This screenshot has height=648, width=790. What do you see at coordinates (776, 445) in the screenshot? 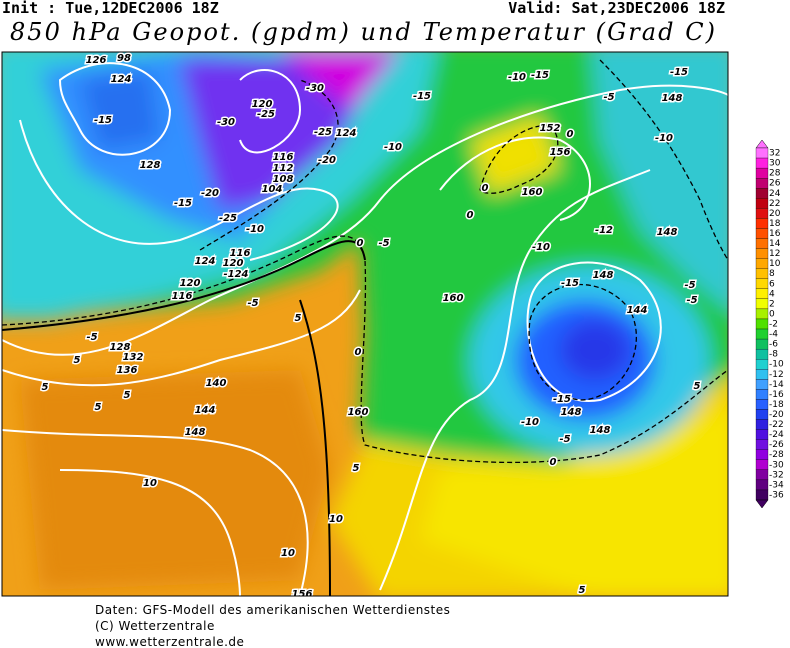
I see `colorbar-label: -26` at bounding box center [776, 445].